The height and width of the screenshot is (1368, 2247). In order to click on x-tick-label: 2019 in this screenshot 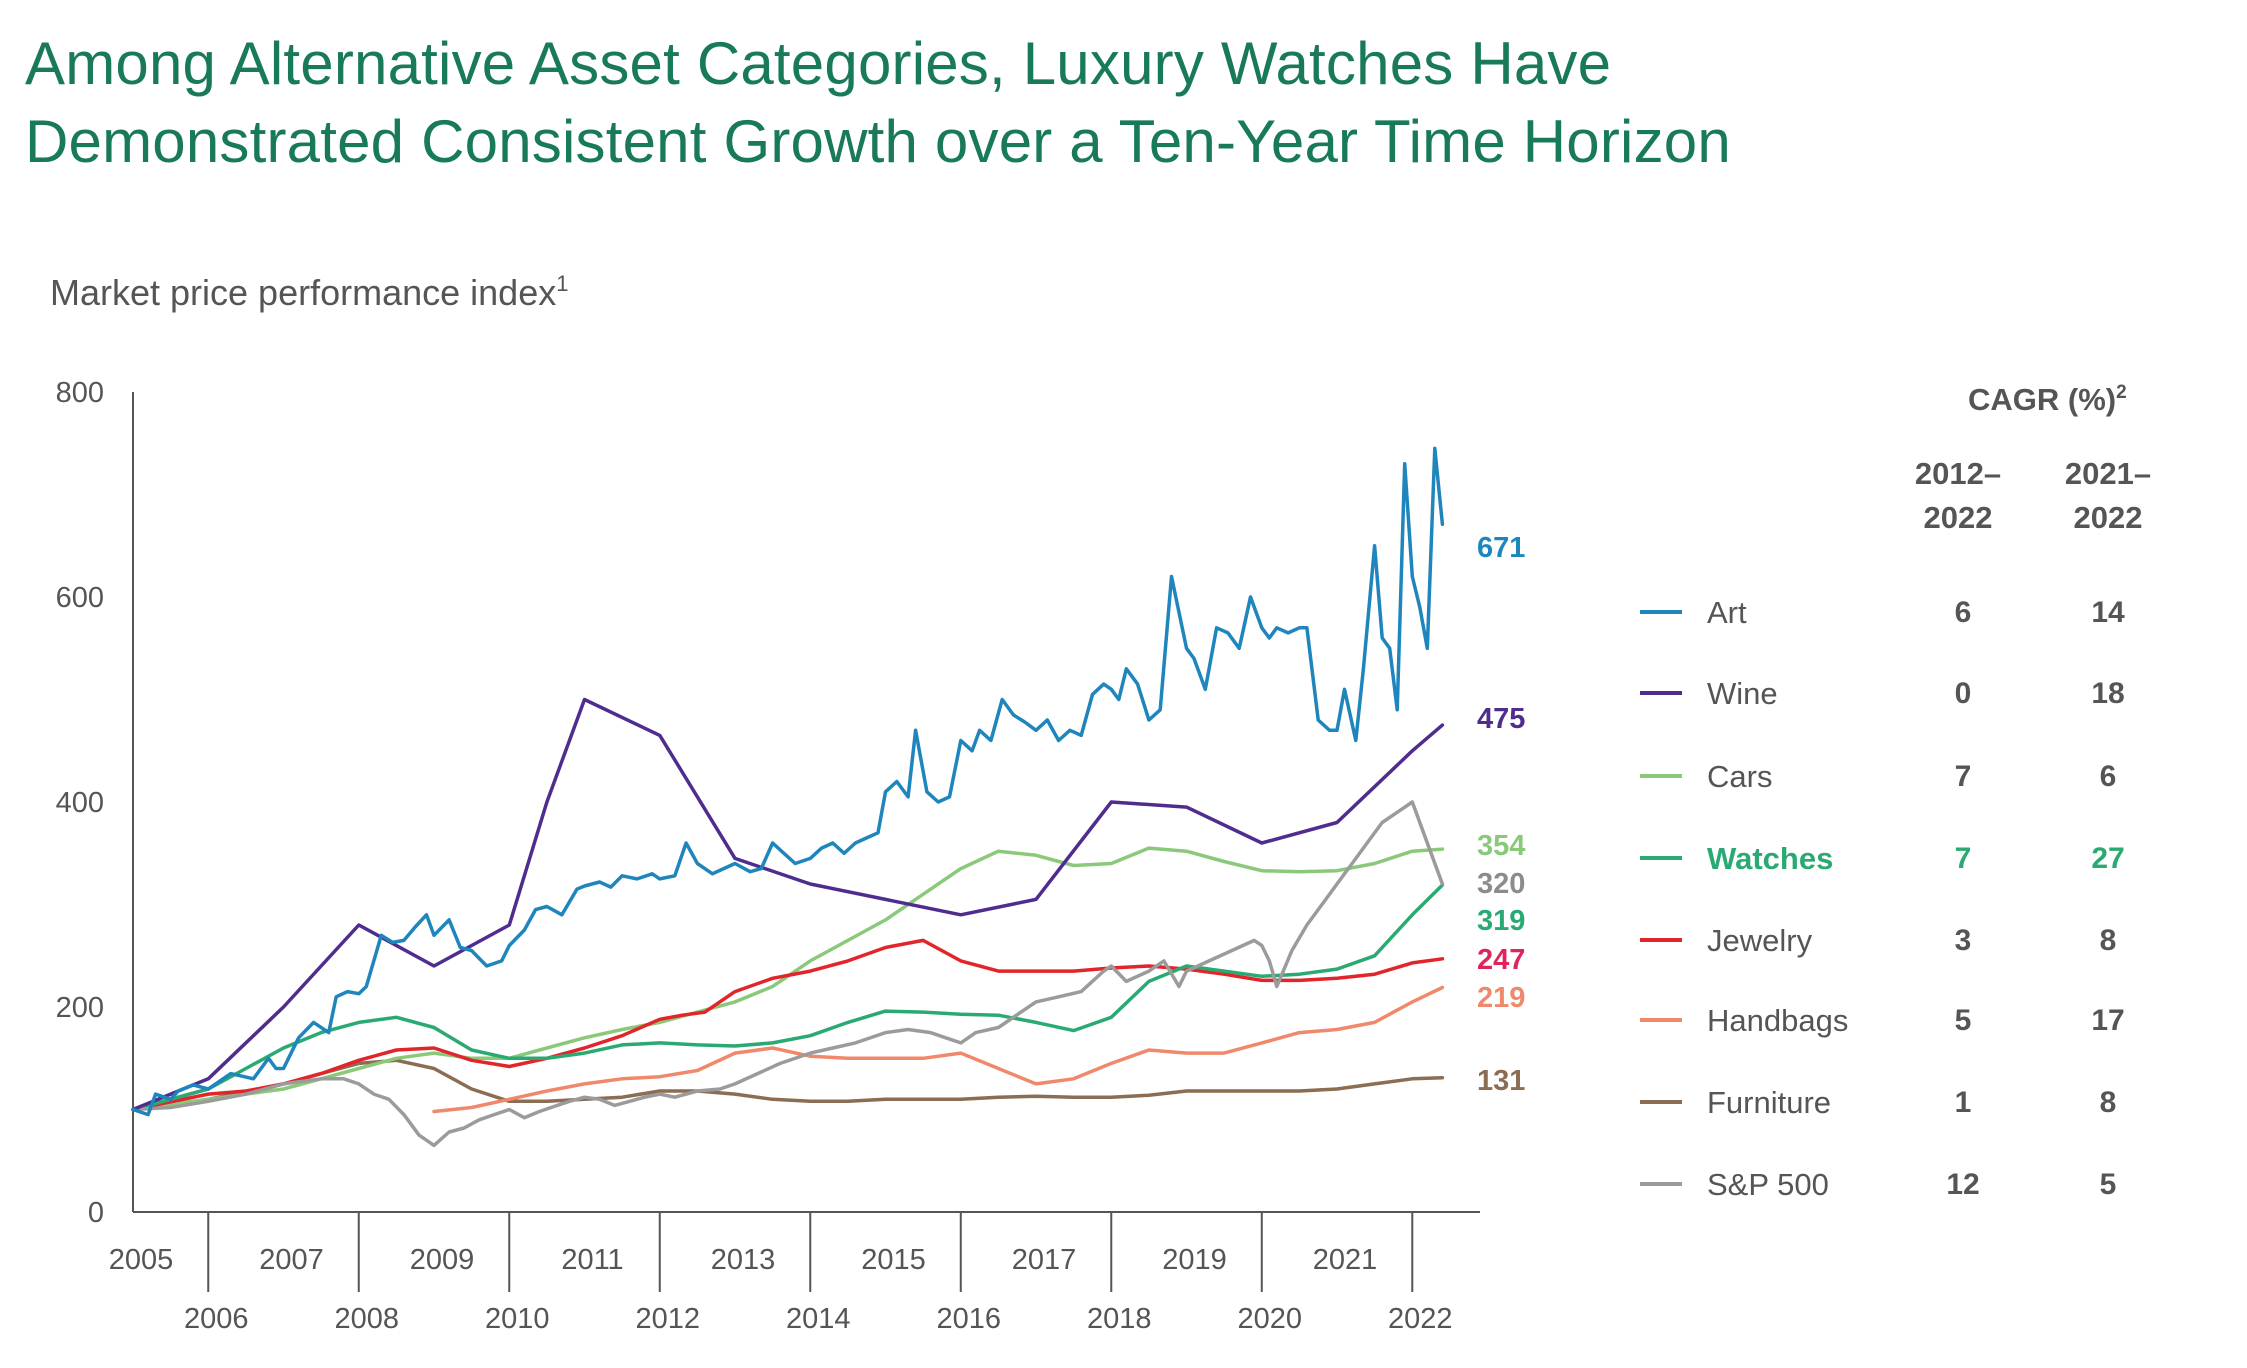, I will do `click(1194, 1260)`.